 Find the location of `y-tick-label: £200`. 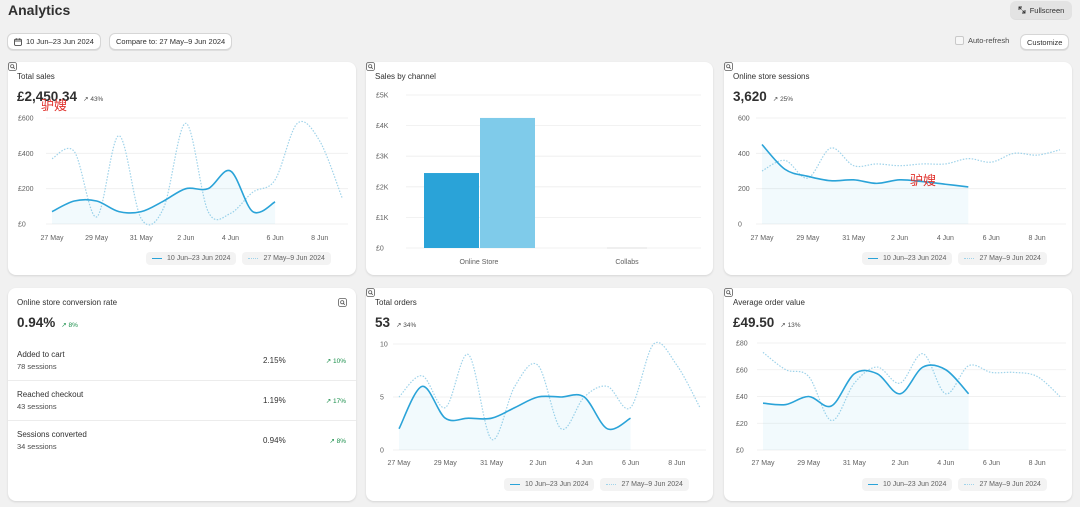

y-tick-label: £200 is located at coordinates (26, 189).